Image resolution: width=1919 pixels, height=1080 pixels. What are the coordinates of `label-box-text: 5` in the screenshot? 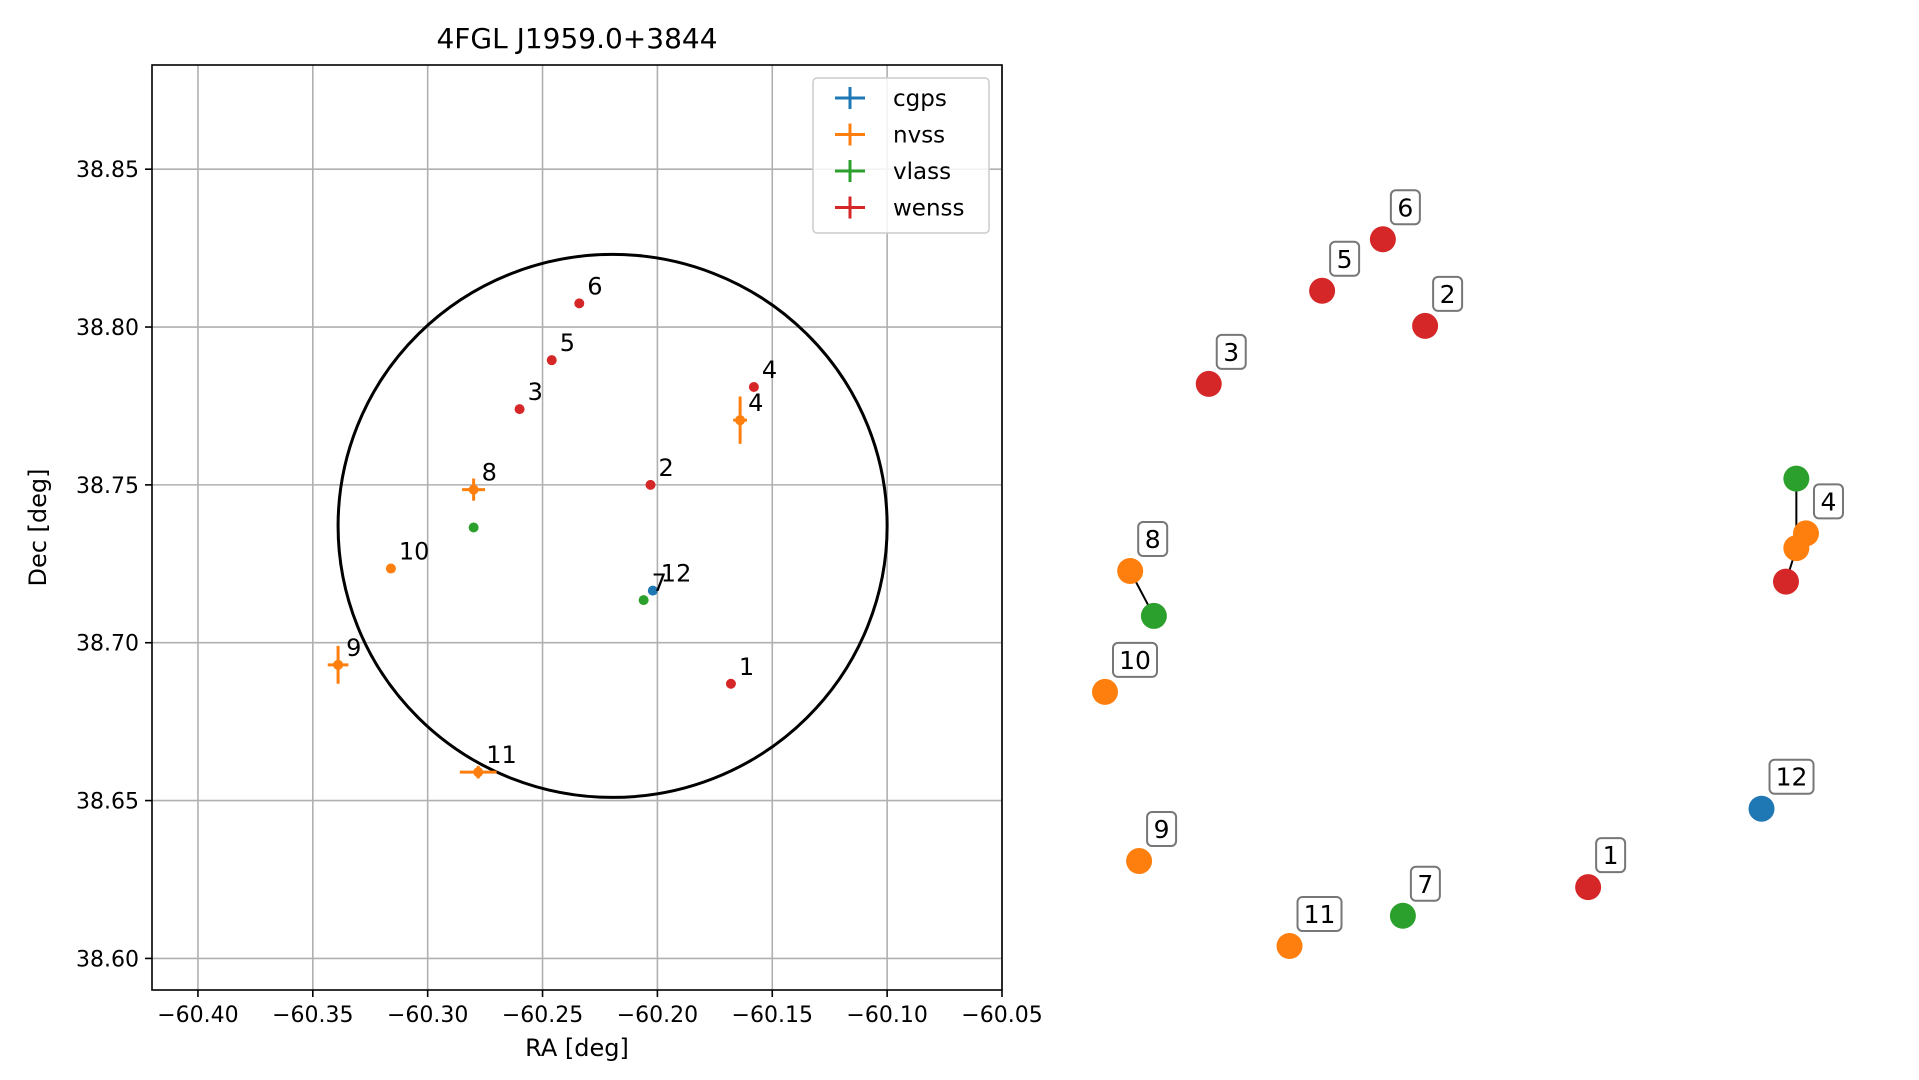 It's located at (1345, 259).